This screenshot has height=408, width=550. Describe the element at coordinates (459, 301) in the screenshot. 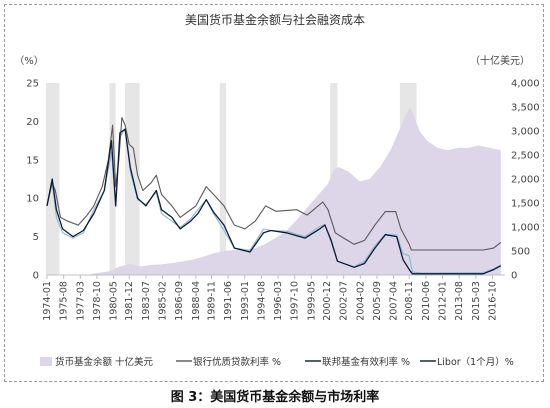

I see `x-tick-25: 2013-08` at that location.